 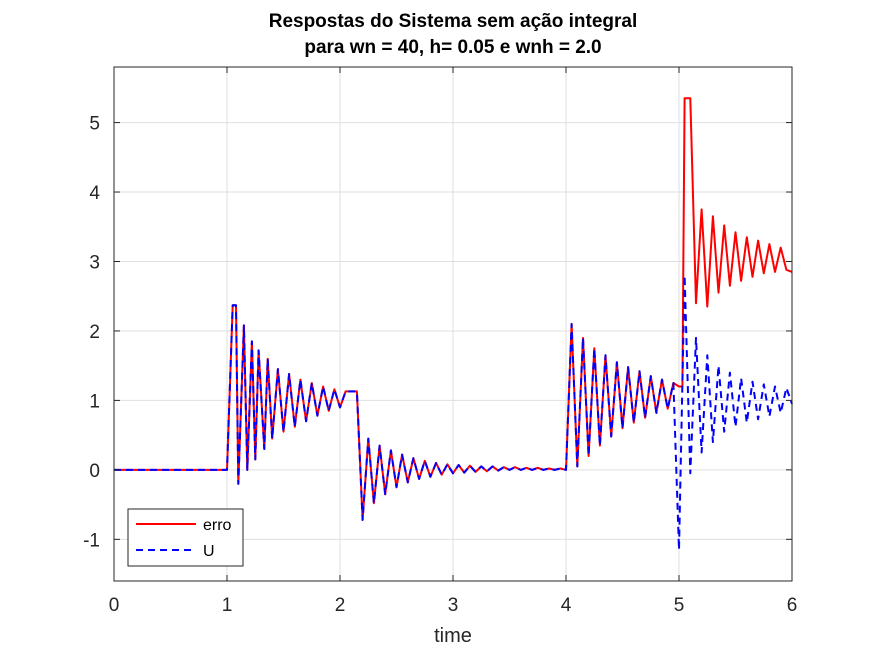 What do you see at coordinates (453, 21) in the screenshot?
I see `chart-title-line1: Respostas do Sistema sem ação integral` at bounding box center [453, 21].